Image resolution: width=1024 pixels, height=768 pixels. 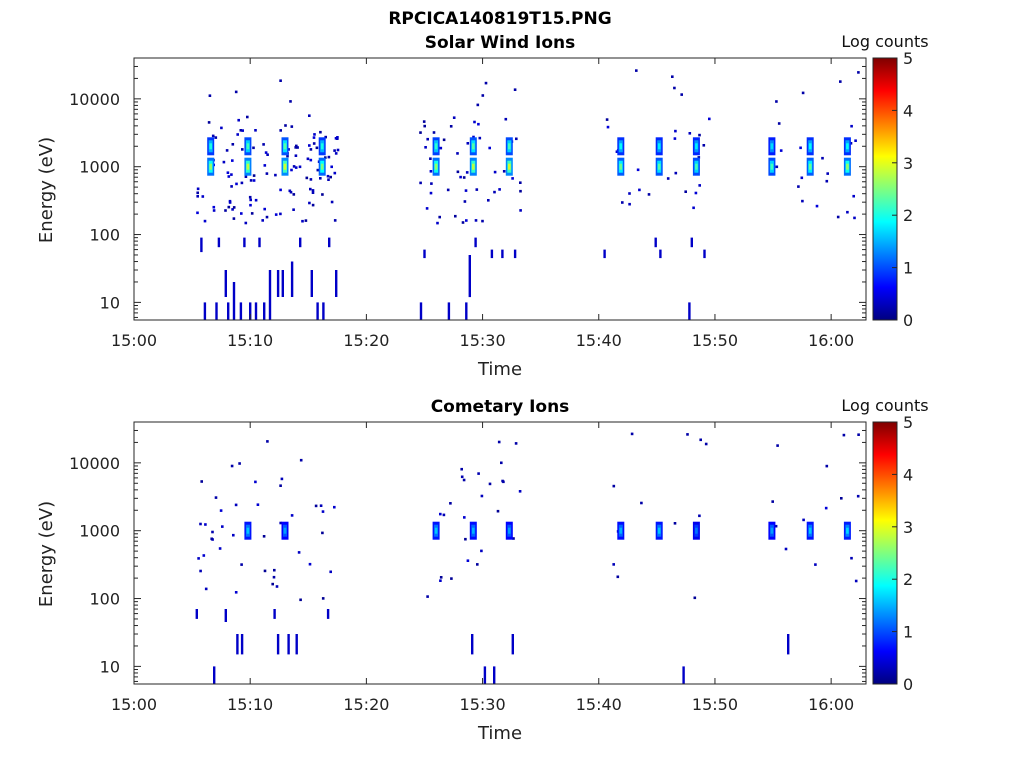 I want to click on colorbar-tick-label: 2, so click(x=908, y=215).